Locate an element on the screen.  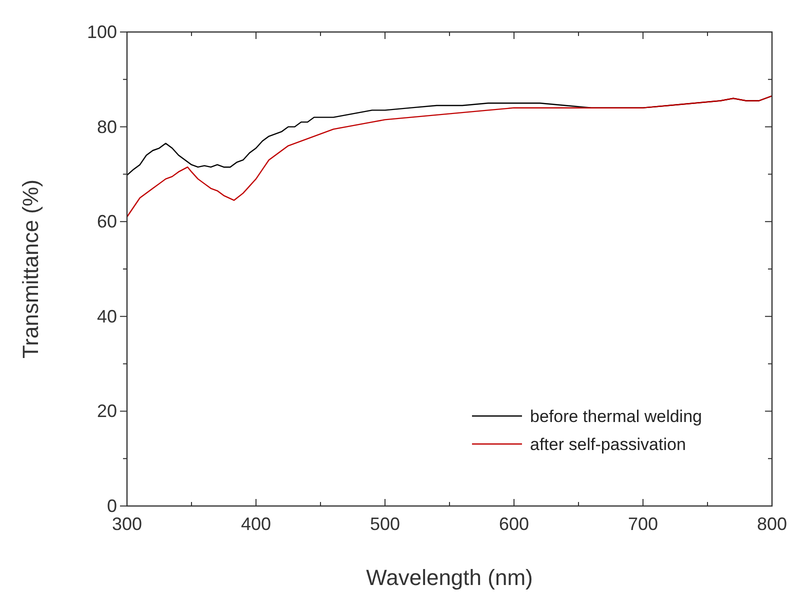
x-tick-label: 500 is located at coordinates (385, 524).